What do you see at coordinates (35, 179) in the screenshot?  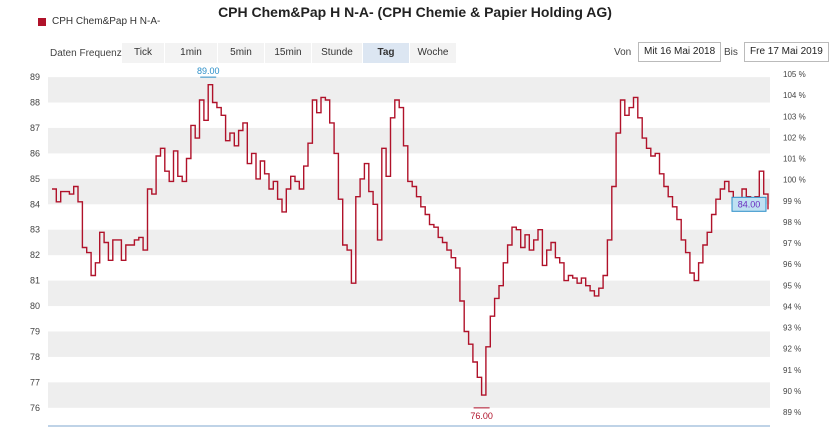 I see `y-tick-label: 85` at bounding box center [35, 179].